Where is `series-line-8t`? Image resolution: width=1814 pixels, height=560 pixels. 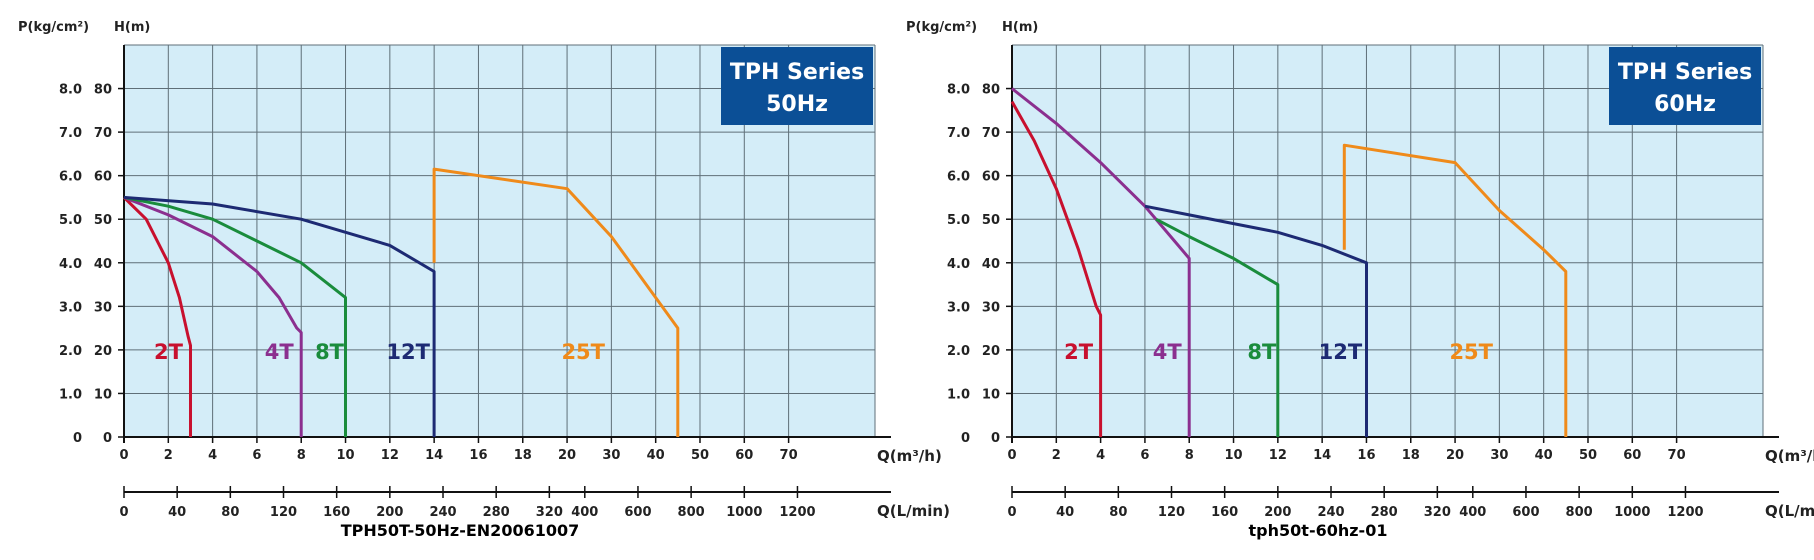
series-line-8t is located at coordinates (235, 316).